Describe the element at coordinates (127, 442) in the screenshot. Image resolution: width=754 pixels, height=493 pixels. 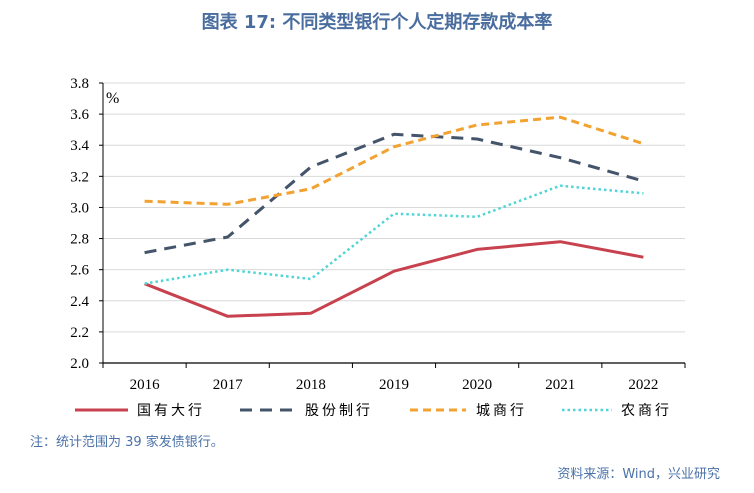
I see `footnote: 注：统计范围为 39 家发债银行。` at that location.